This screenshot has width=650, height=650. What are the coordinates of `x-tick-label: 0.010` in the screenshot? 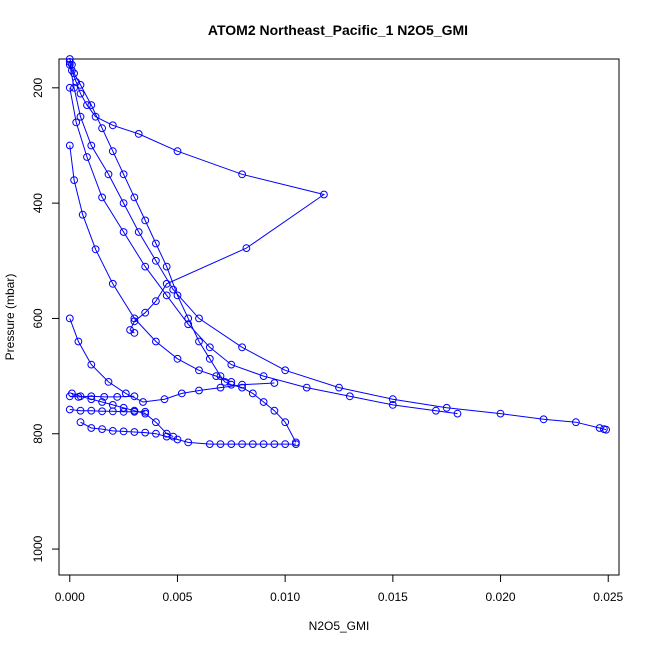 It's located at (285, 597).